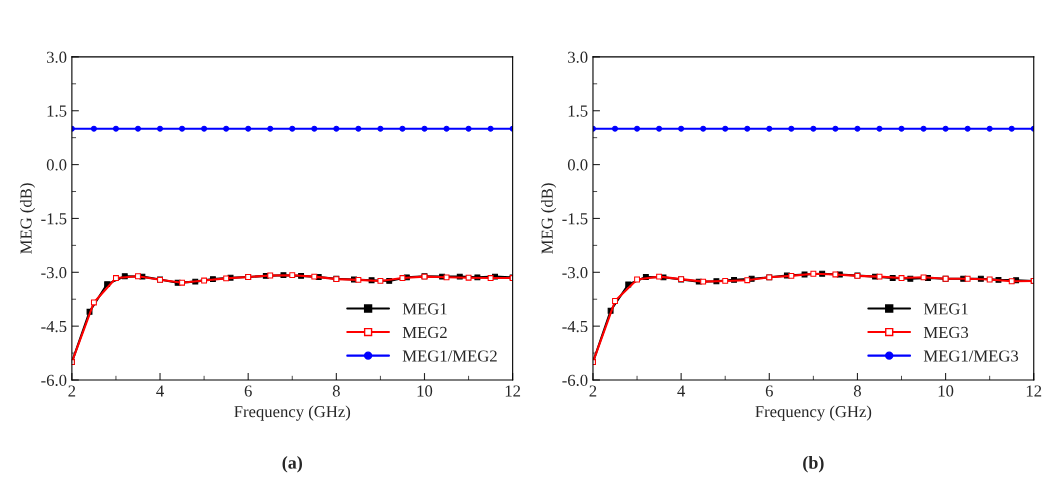 The image size is (1057, 478). I want to click on legend-label: MEG3, so click(946, 332).